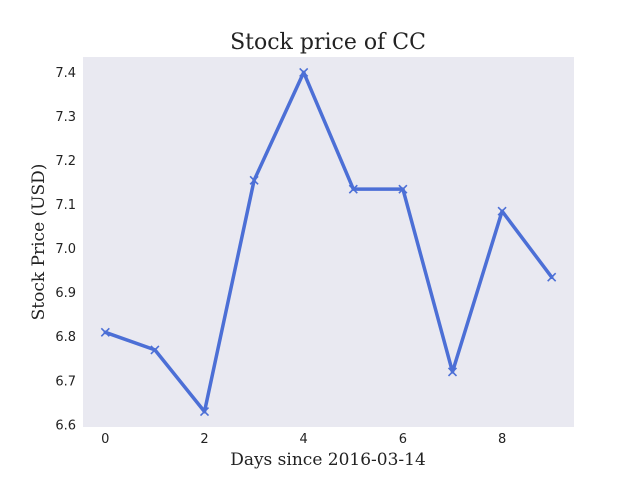 The height and width of the screenshot is (480, 640). Describe the element at coordinates (65, 73) in the screenshot. I see `y-tick-label: 7.4` at that location.